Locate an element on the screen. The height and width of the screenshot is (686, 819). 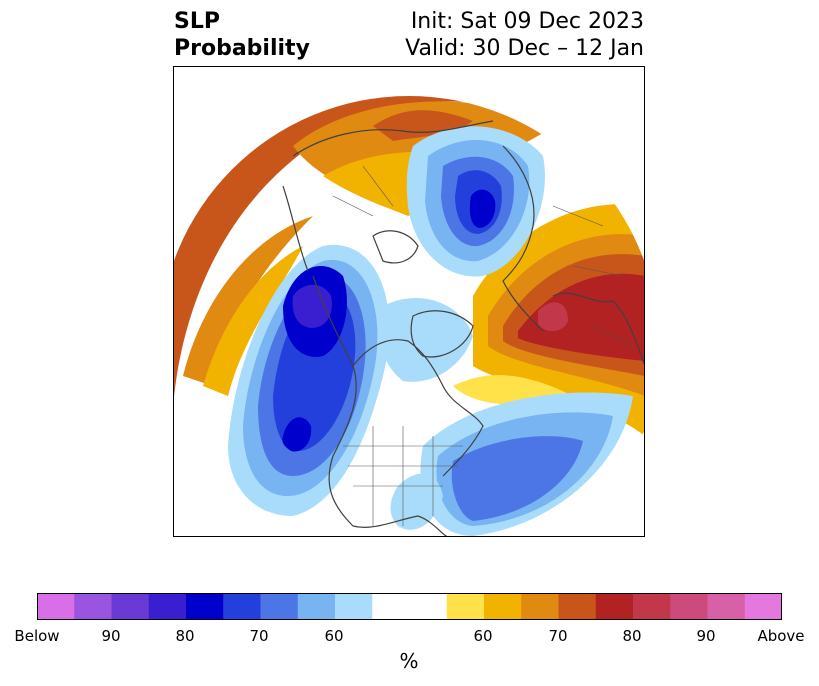
colorbar-tick-below-70: 70 is located at coordinates (259, 636).